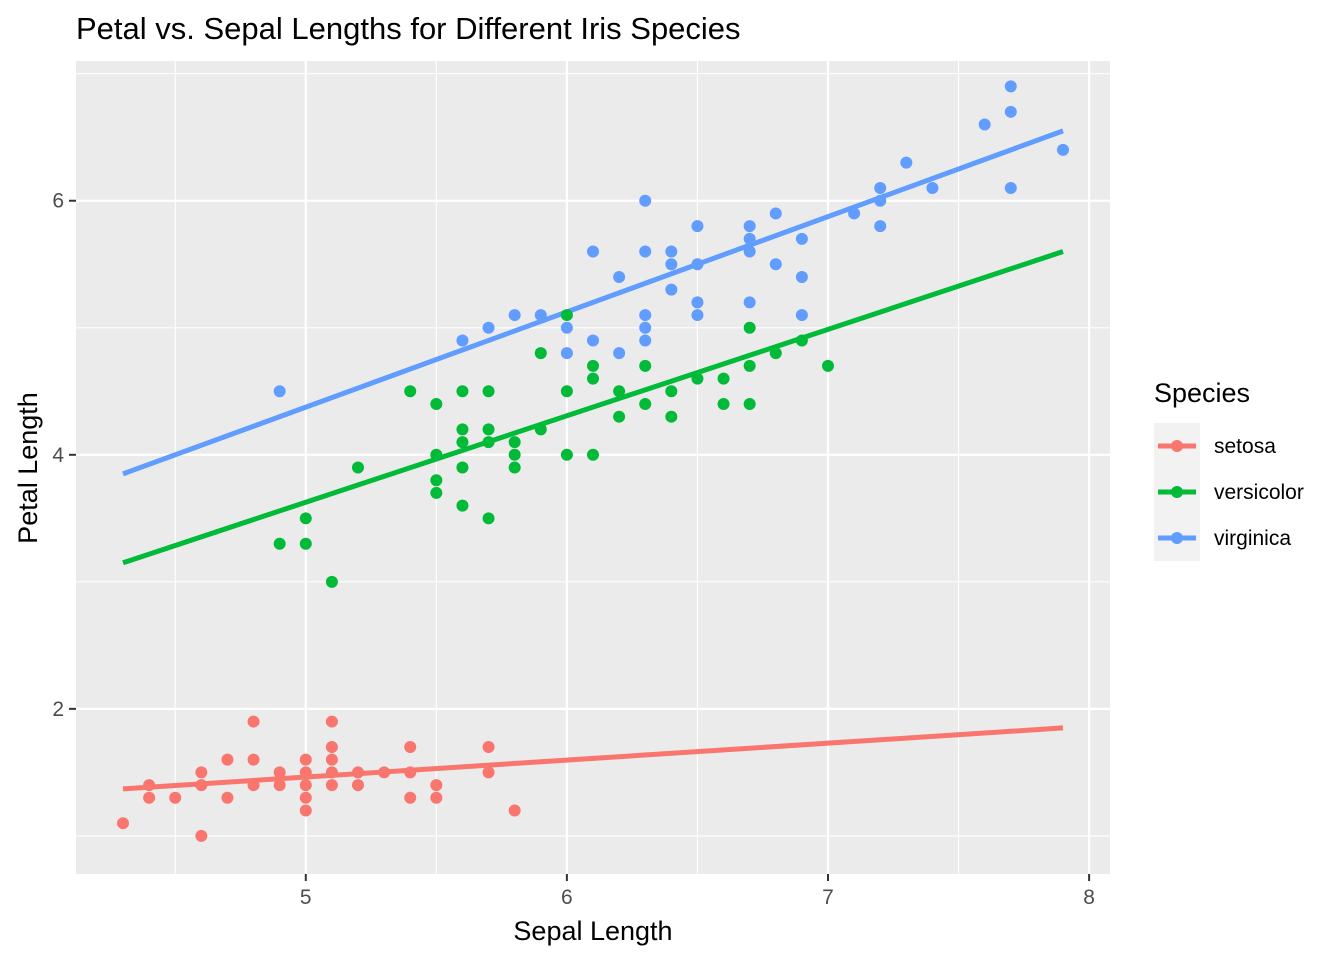 This screenshot has width=1344, height=960. Describe the element at coordinates (58, 709) in the screenshot. I see `y-tick-label: 2` at that location.